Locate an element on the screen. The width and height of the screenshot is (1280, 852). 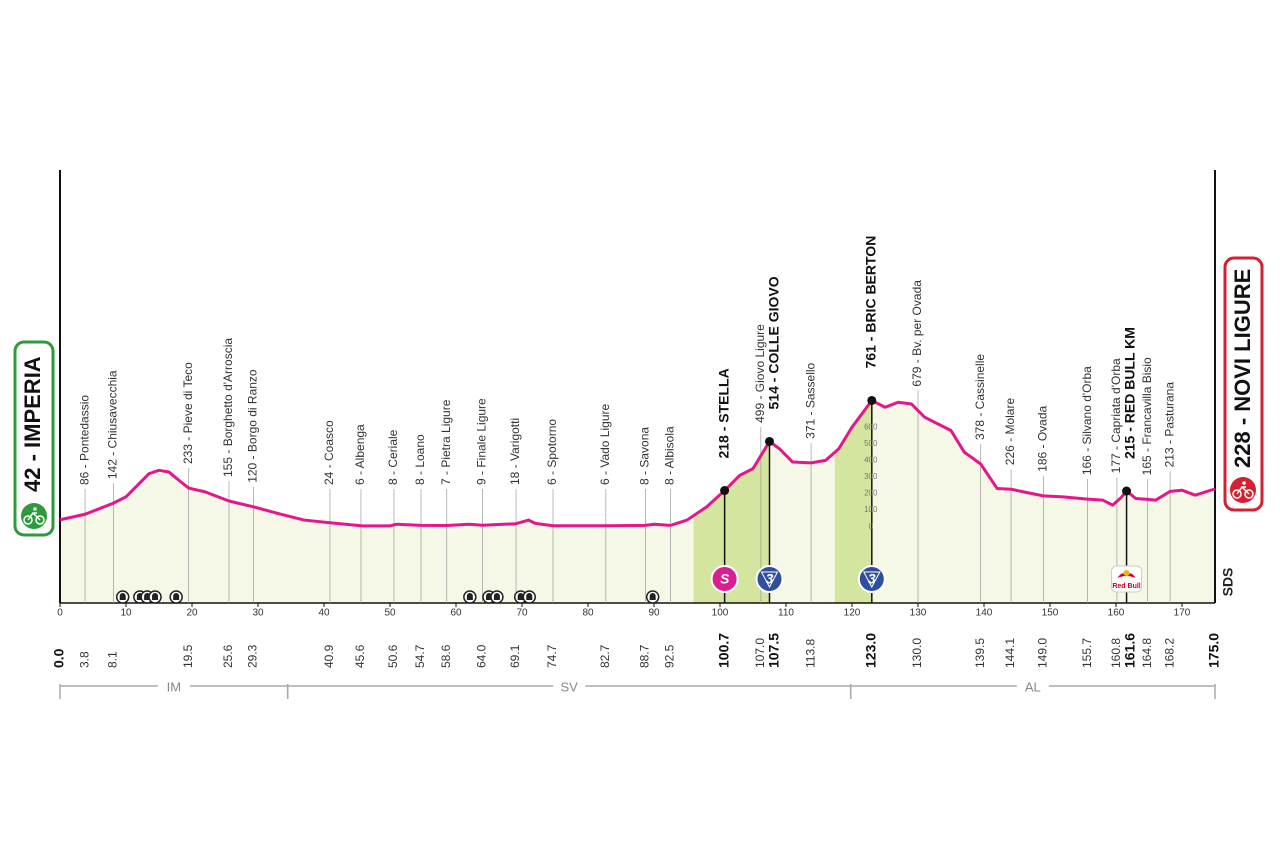
finish-badge is located at coordinates (1243, 384).